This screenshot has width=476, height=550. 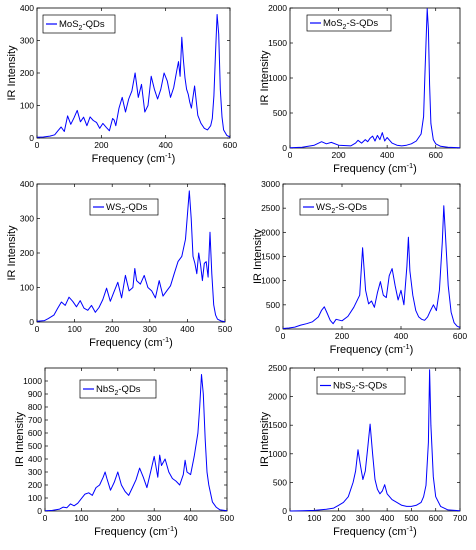 What do you see at coordinates (133, 76) in the screenshot?
I see `series-line-mos2-qds` at bounding box center [133, 76].